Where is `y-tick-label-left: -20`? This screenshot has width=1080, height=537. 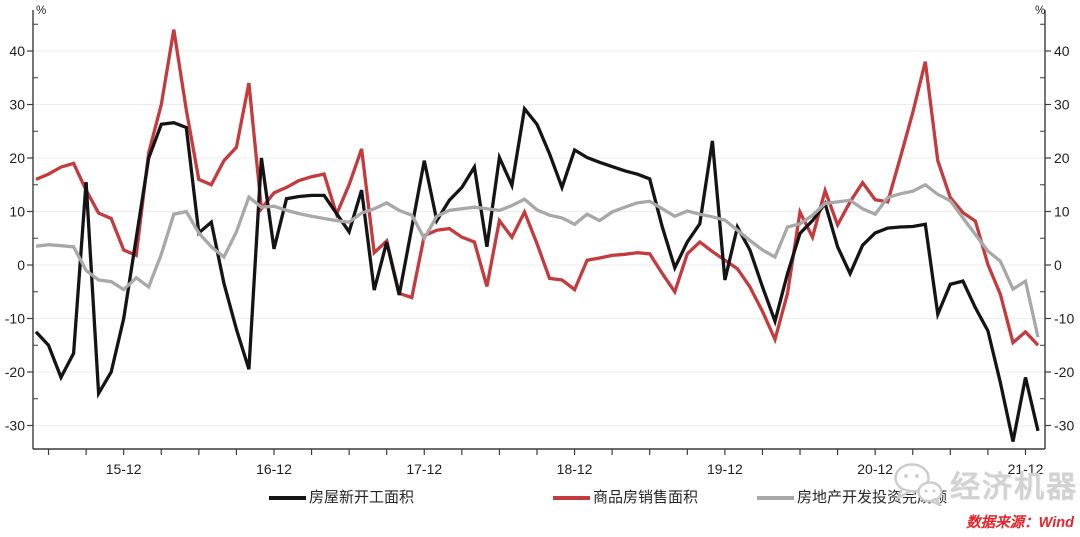
y-tick-label-left: -20 is located at coordinates (15, 372).